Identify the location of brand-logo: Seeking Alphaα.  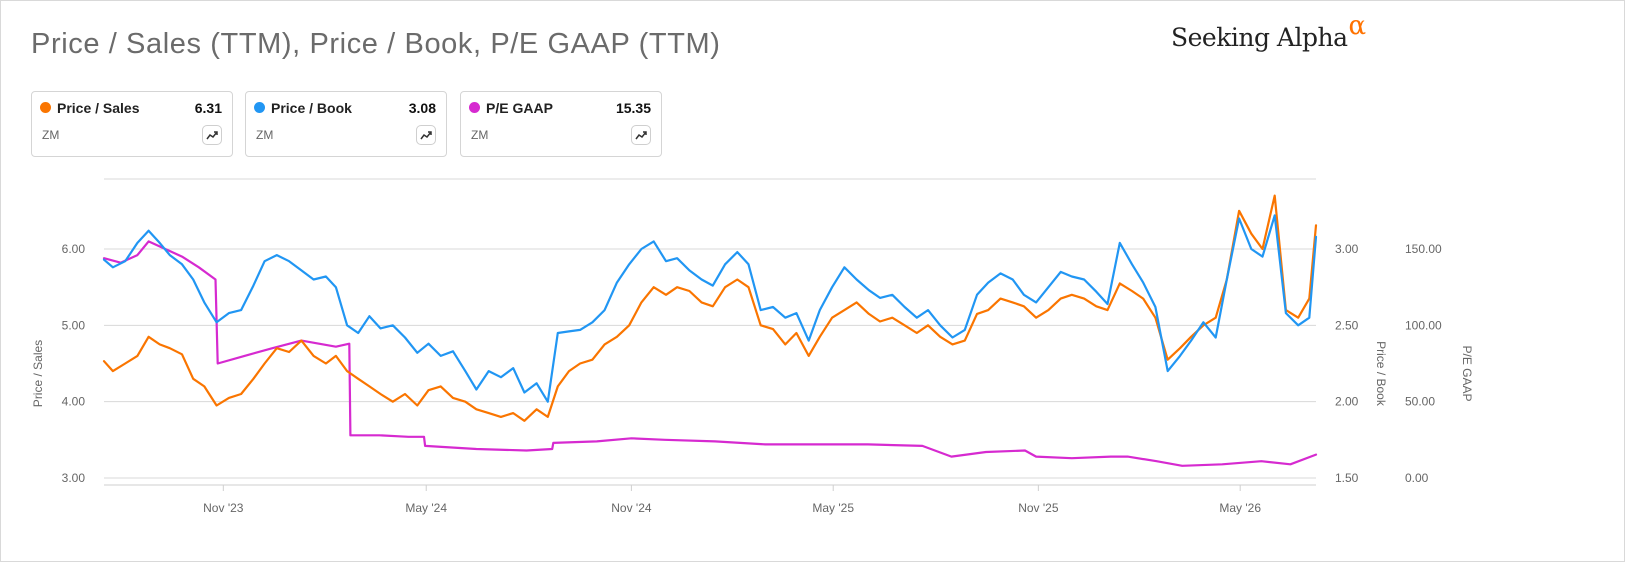
(1268, 32).